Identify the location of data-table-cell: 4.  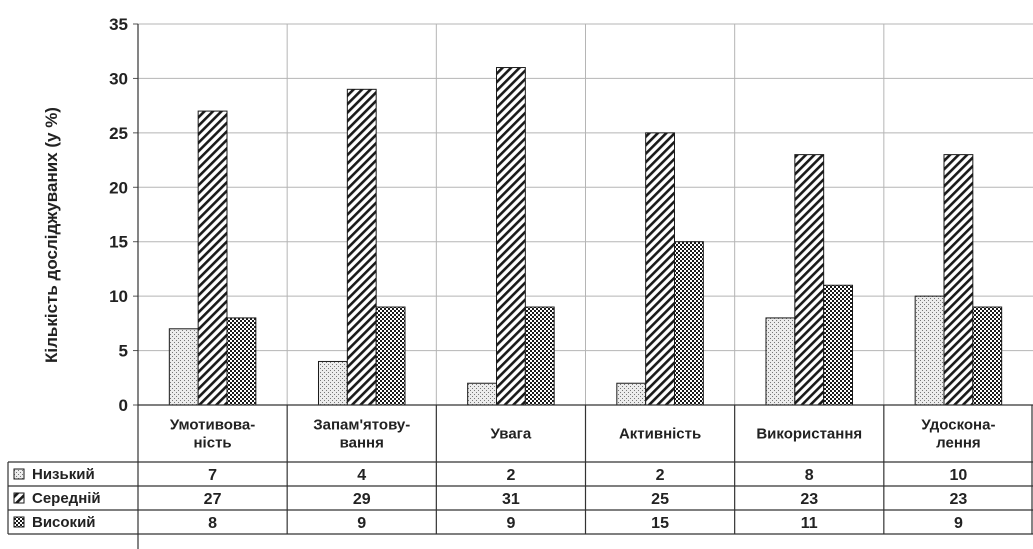
(361, 475).